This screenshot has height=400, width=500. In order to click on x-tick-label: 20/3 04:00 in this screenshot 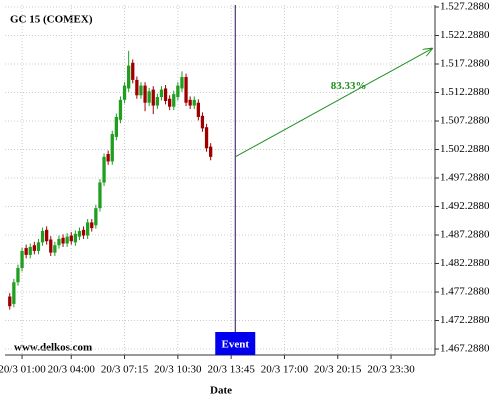, I will do `click(72, 370)`.